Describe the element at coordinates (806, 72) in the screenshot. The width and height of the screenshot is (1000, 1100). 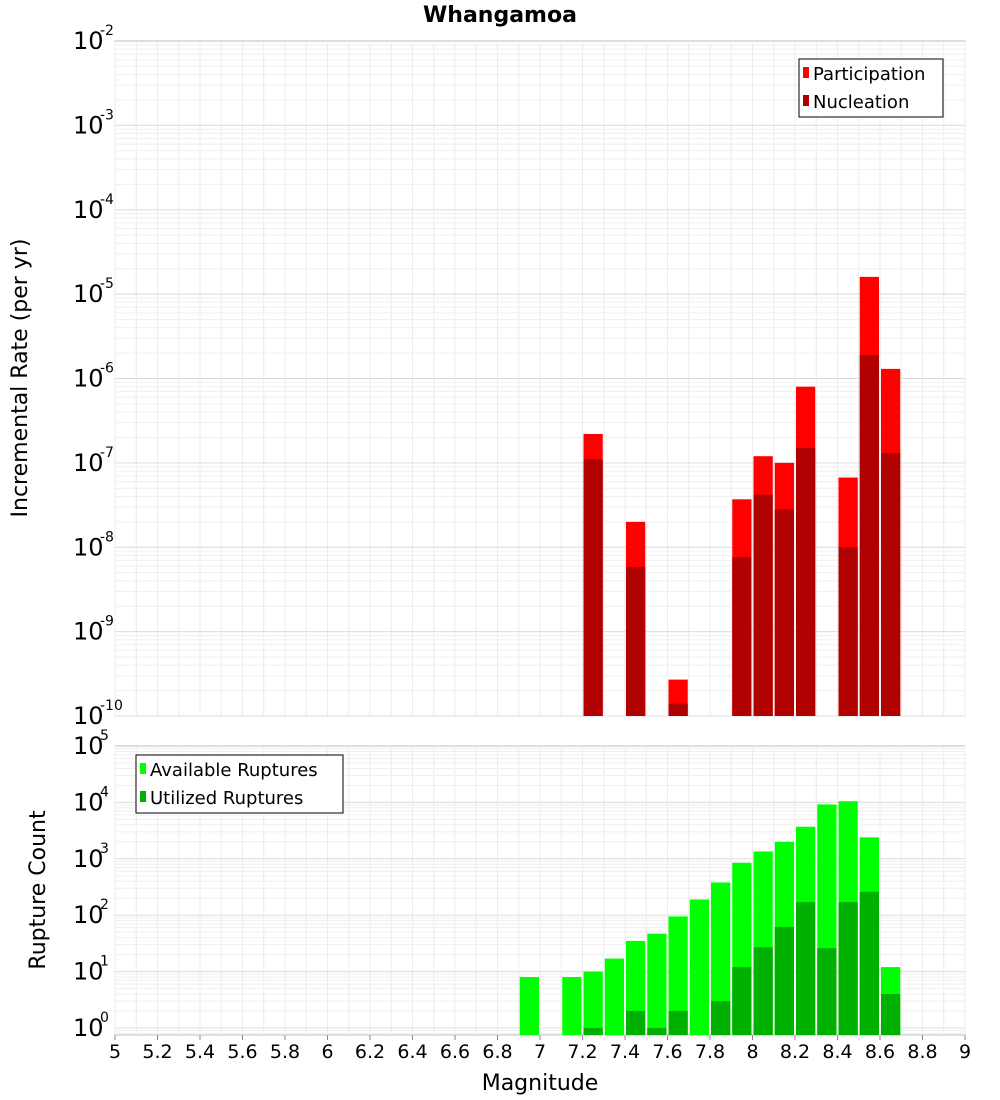
I see `participation-legend-swatch` at that location.